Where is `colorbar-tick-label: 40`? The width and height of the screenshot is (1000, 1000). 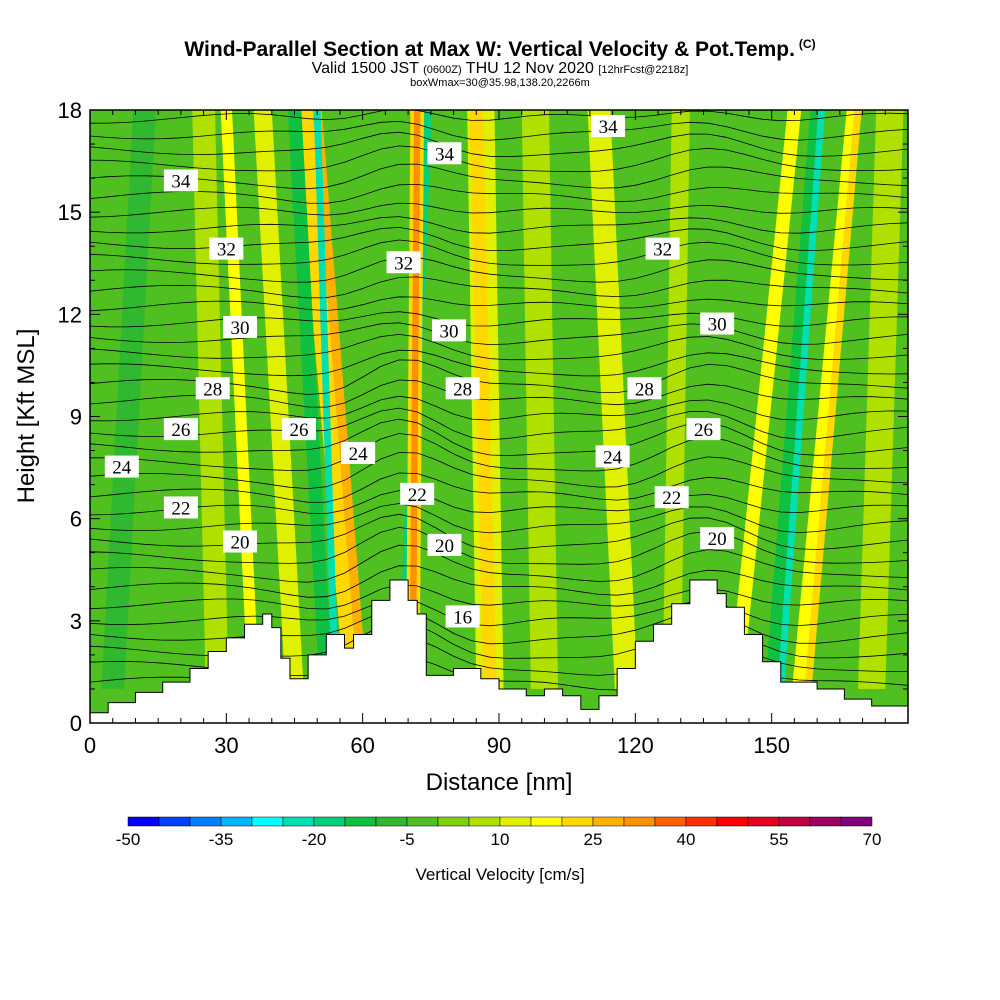 colorbar-tick-label: 40 is located at coordinates (686, 839).